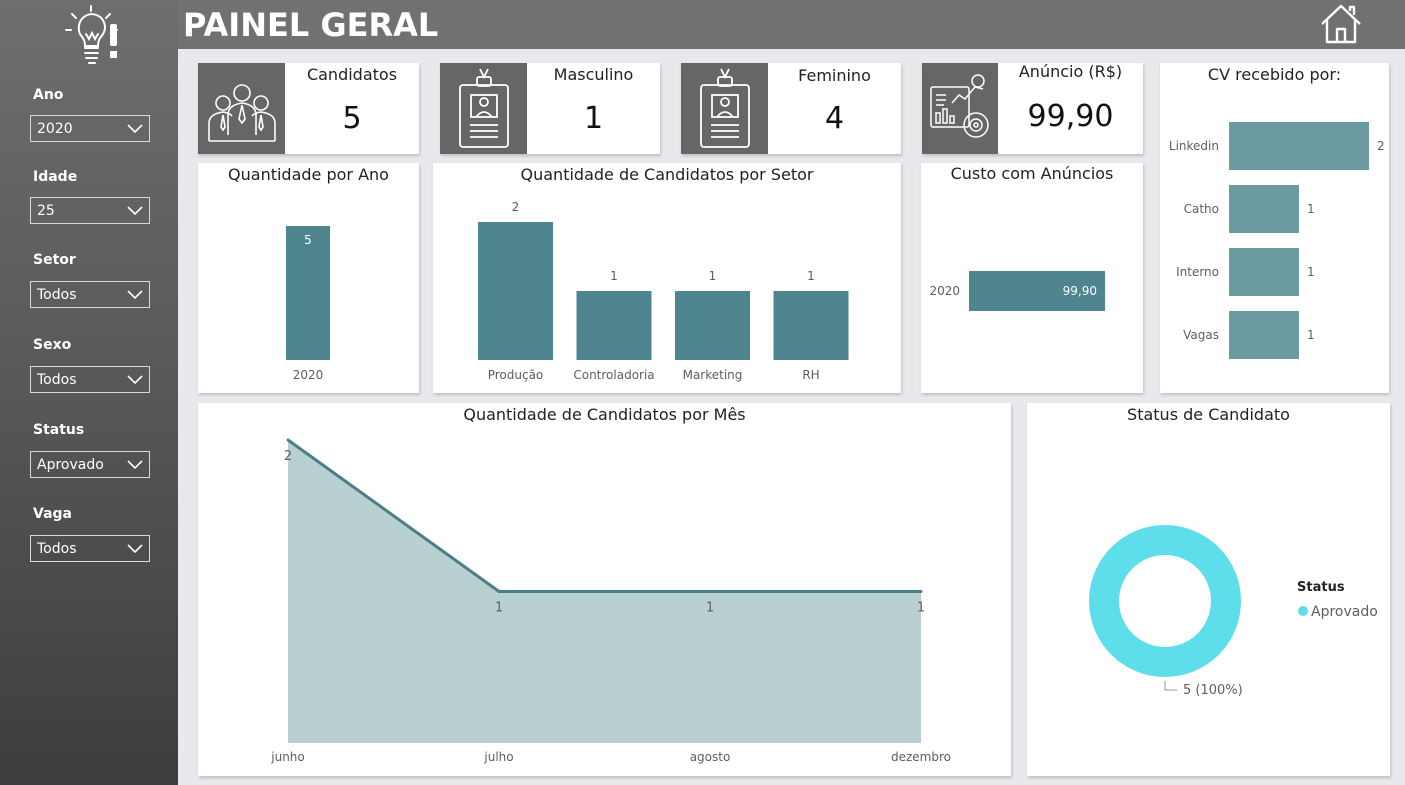 The height and width of the screenshot is (785, 1405). Describe the element at coordinates (90, 210) in the screenshot. I see `filter-idade-dropdown: 25` at that location.